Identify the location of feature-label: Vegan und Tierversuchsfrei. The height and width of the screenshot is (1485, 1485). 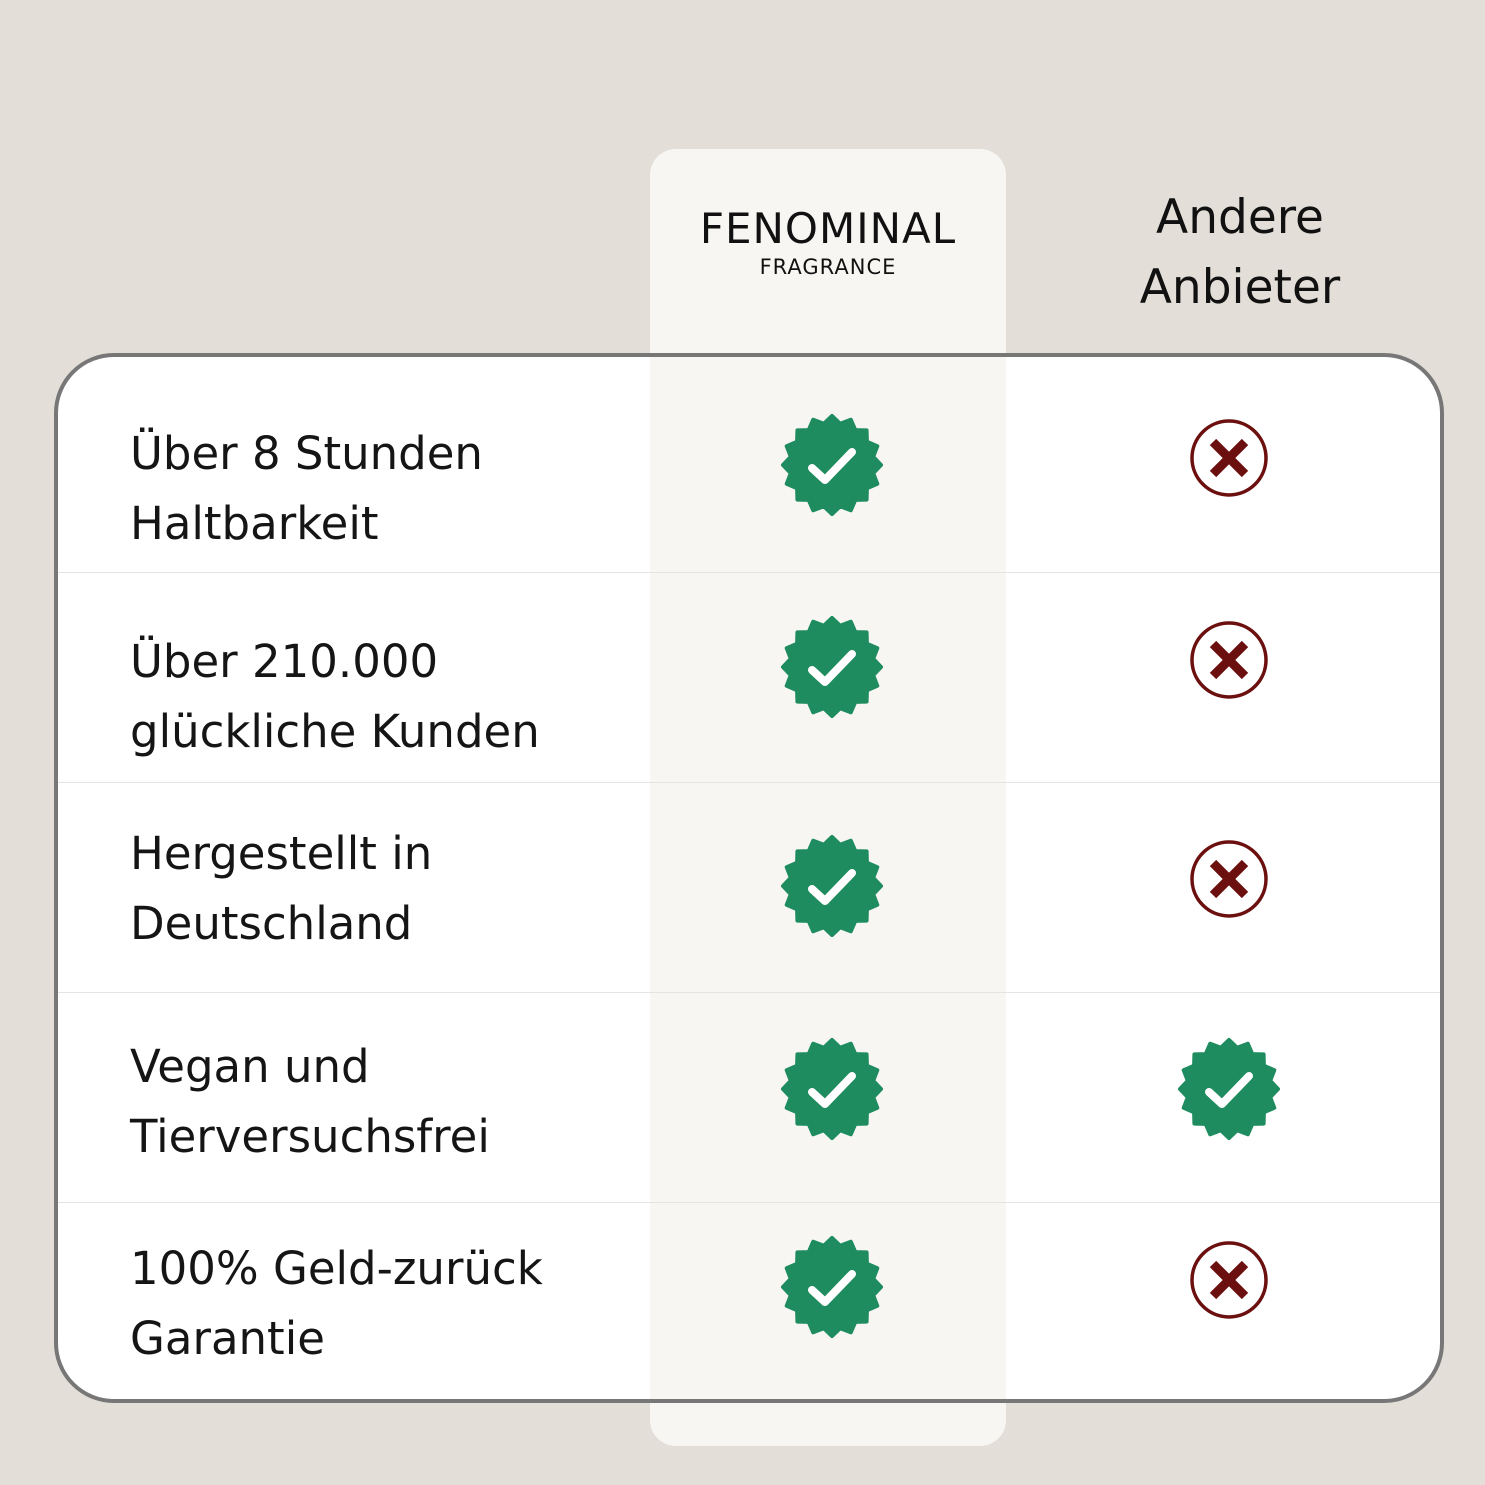
(310, 1102).